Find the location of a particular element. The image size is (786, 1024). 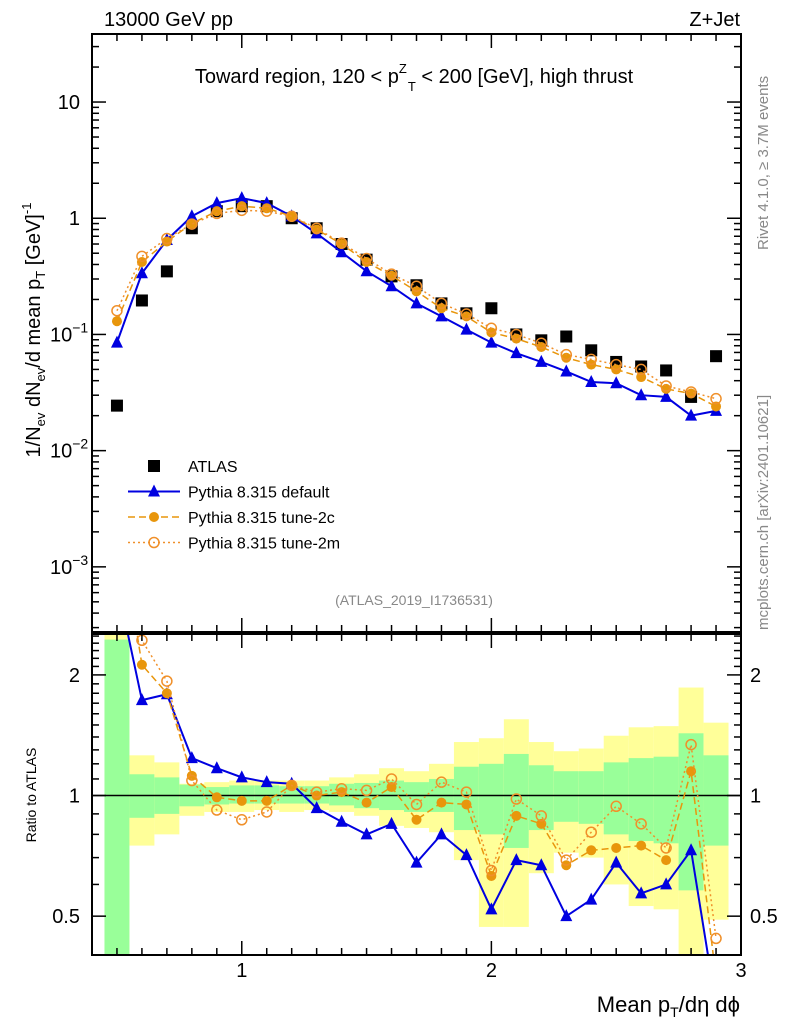

y-tick-label: 10⁻¹ is located at coordinates (69, 332).